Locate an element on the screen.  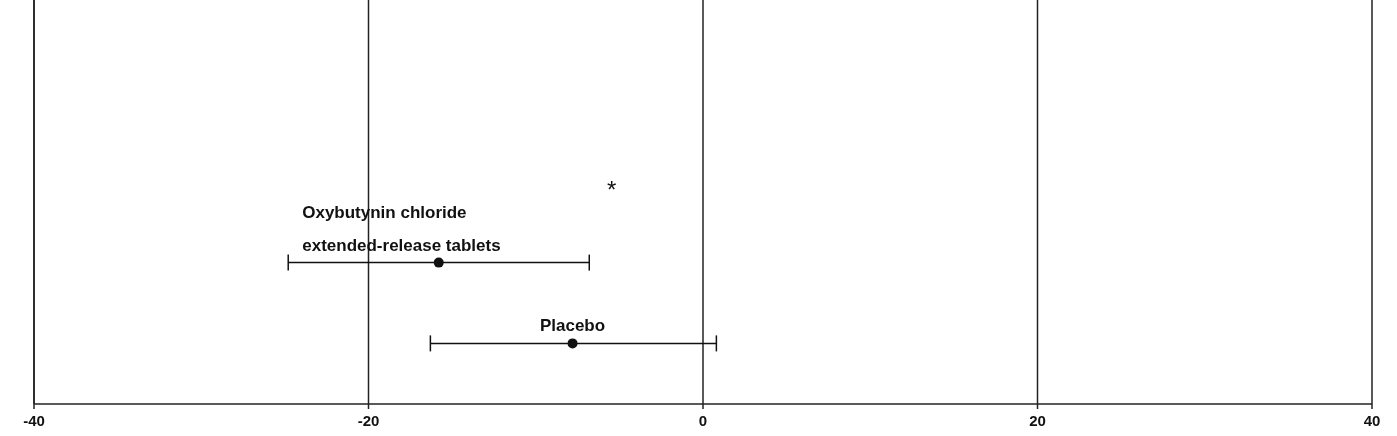
x-tick-label: 20 is located at coordinates (1037, 420).